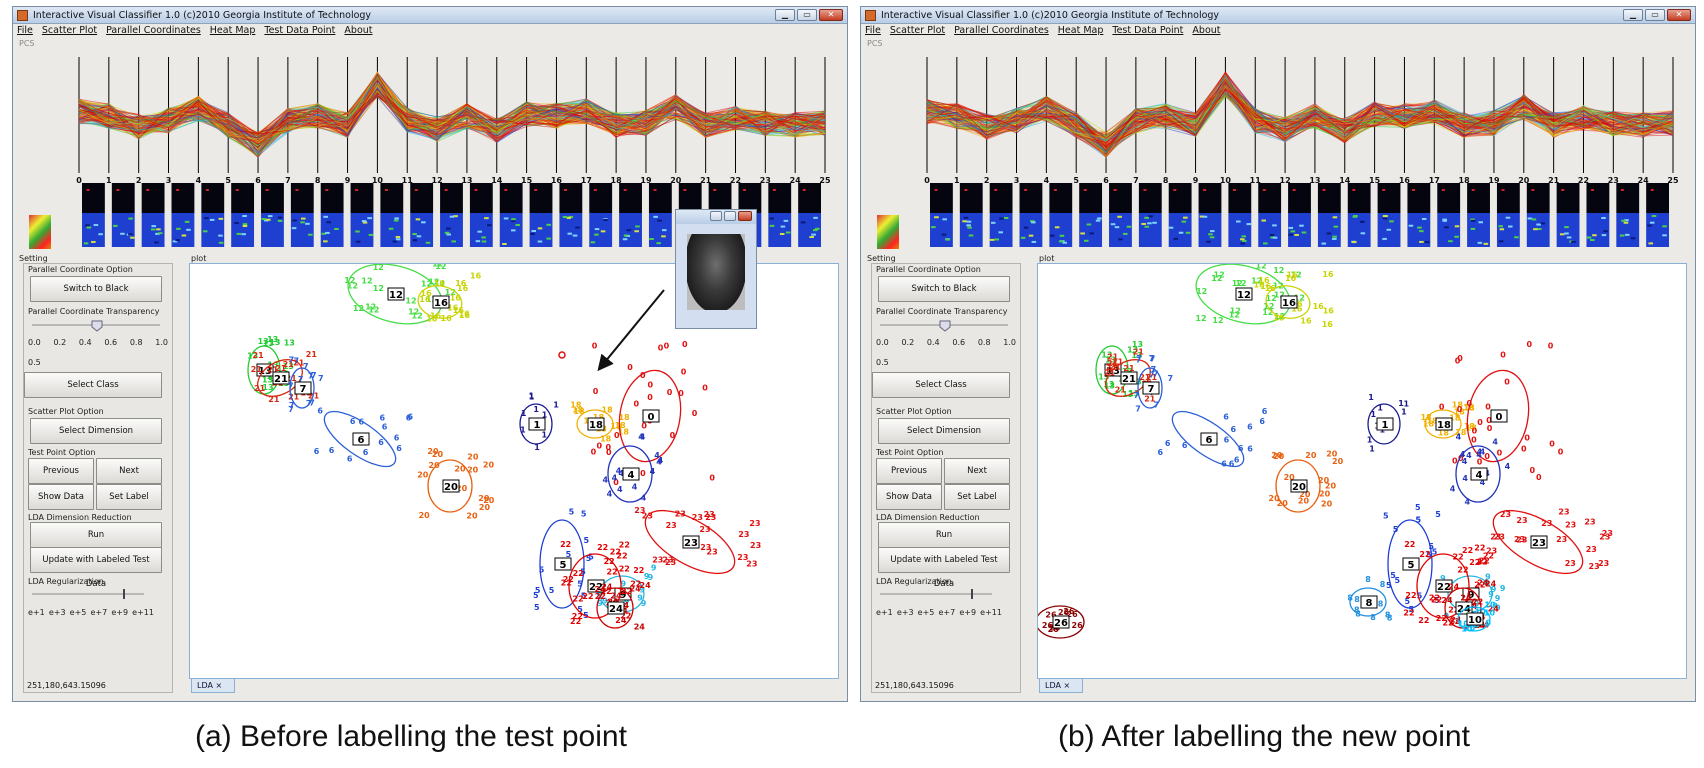 Image resolution: width=1704 pixels, height=768 pixels. I want to click on data-point-label: 24, so click(1447, 600).